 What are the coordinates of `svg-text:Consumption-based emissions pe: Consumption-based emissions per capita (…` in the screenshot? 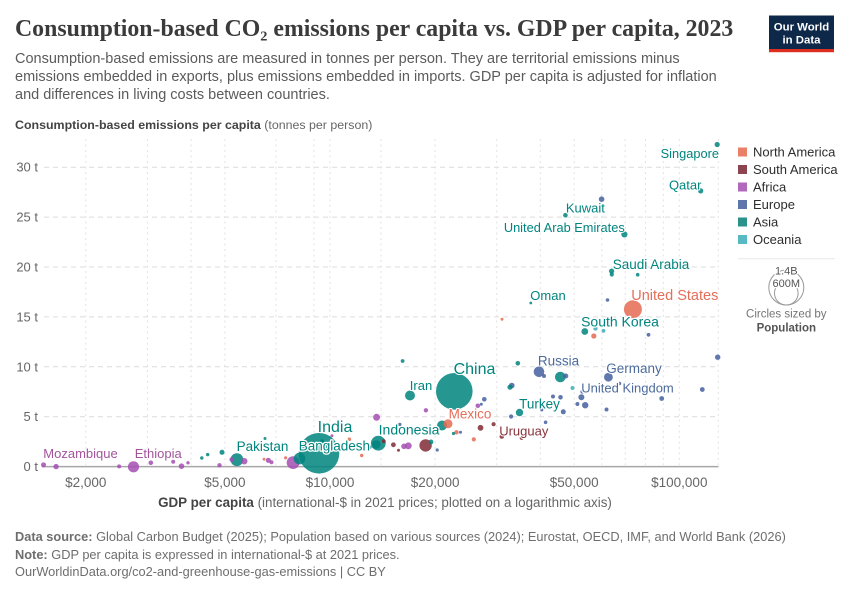 It's located at (193, 125).